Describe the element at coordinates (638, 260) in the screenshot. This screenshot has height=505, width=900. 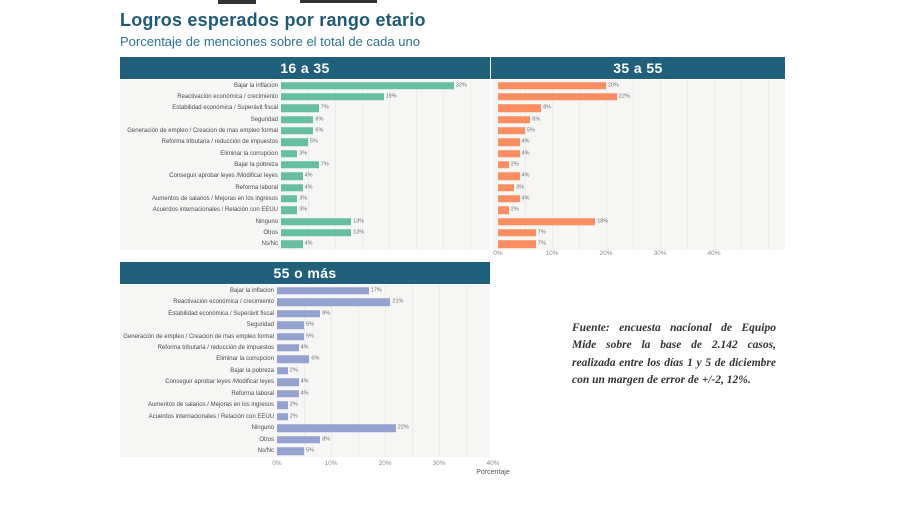
I see `x-axis-35-55: 0% 10% 20% 30% 40%` at that location.